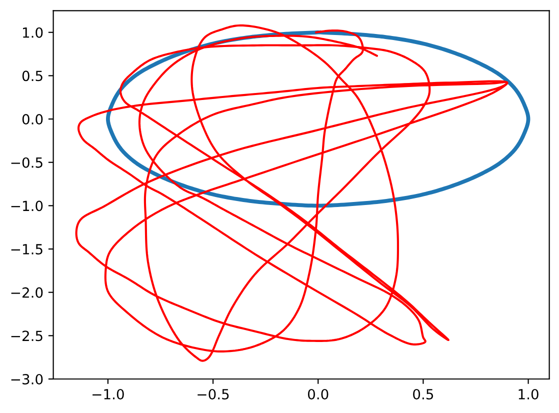 Image resolution: width=559 pixels, height=413 pixels. Describe the element at coordinates (26, 336) in the screenshot. I see `y-tick-label: −2.5` at that location.